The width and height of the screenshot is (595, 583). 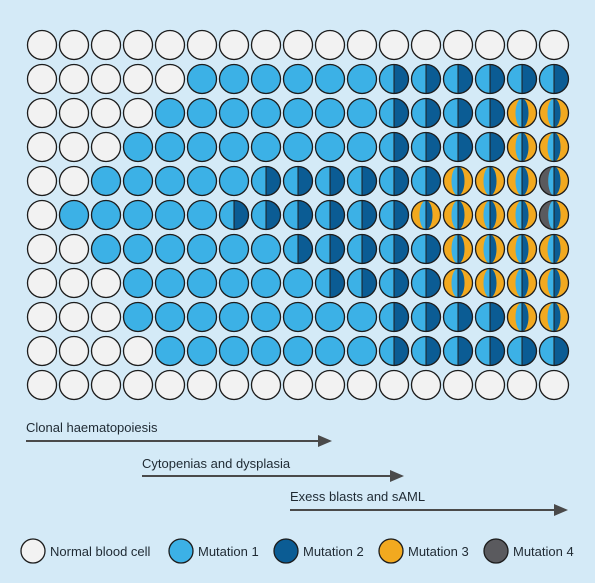 What do you see at coordinates (33, 551) in the screenshot?
I see `legend-swatch-normal` at bounding box center [33, 551].